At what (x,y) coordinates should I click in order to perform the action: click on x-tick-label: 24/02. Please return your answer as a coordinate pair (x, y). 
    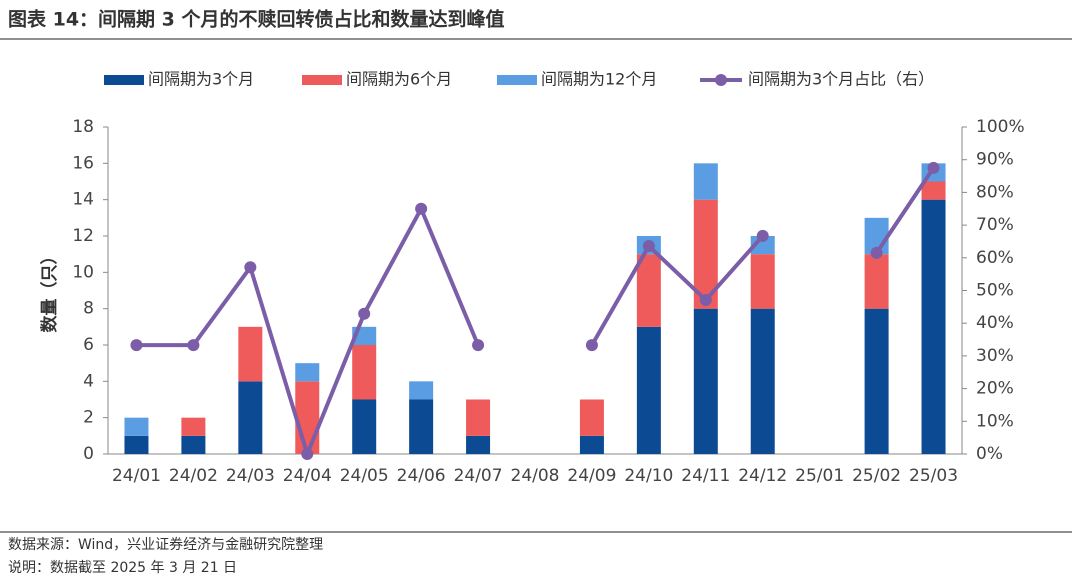
    Looking at the image, I should click on (193, 476).